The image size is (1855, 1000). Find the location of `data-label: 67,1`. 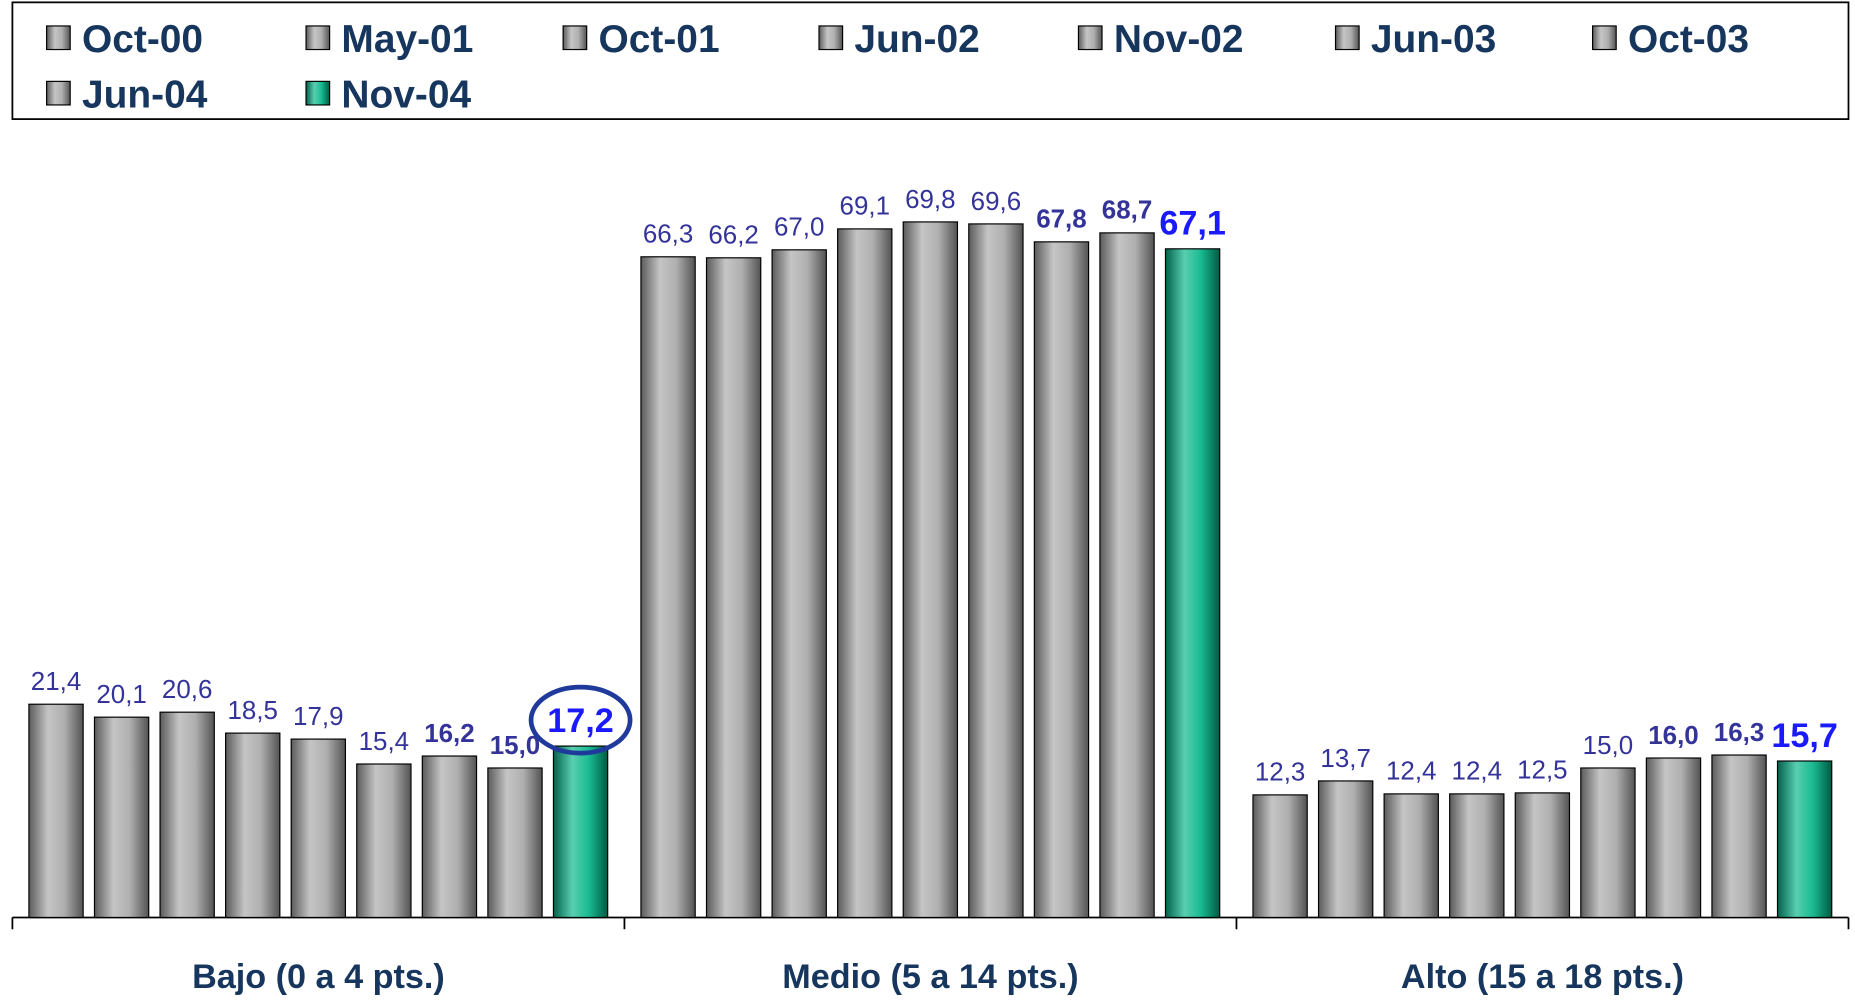

data-label: 67,1 is located at coordinates (1192, 224).